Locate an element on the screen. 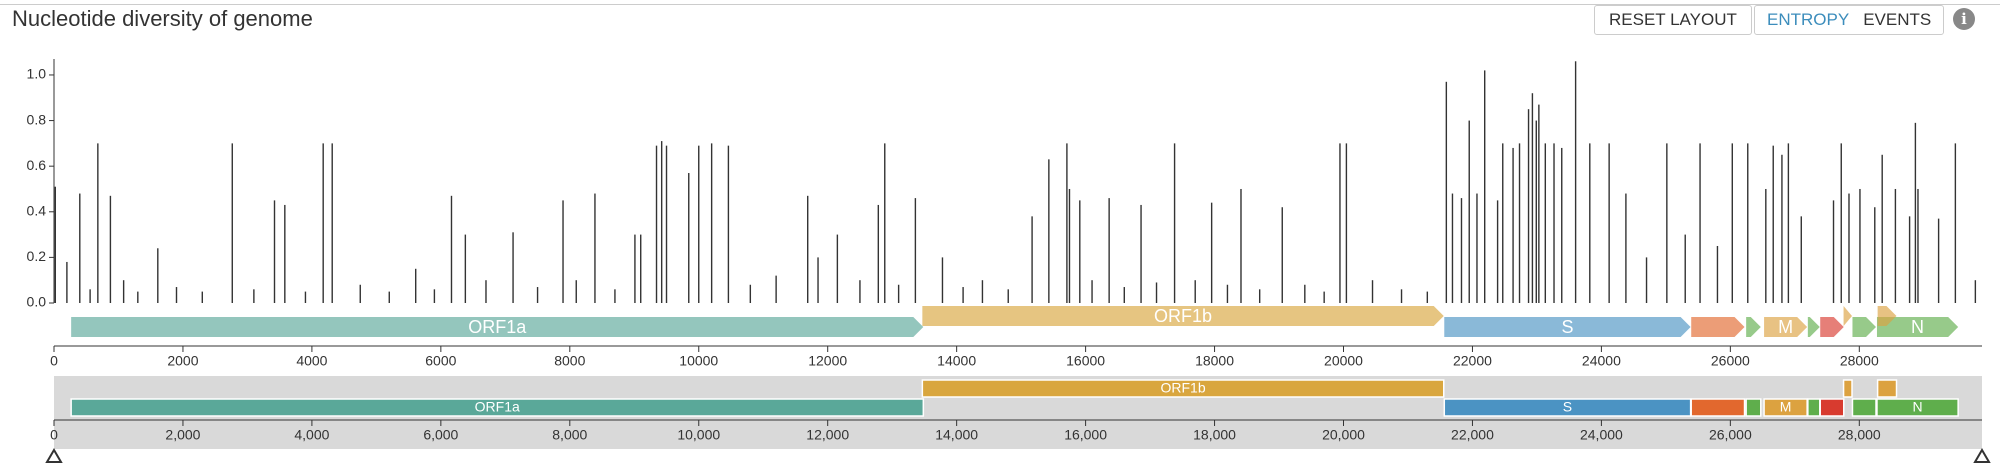  x-tick-label: 26000 is located at coordinates (1730, 361).